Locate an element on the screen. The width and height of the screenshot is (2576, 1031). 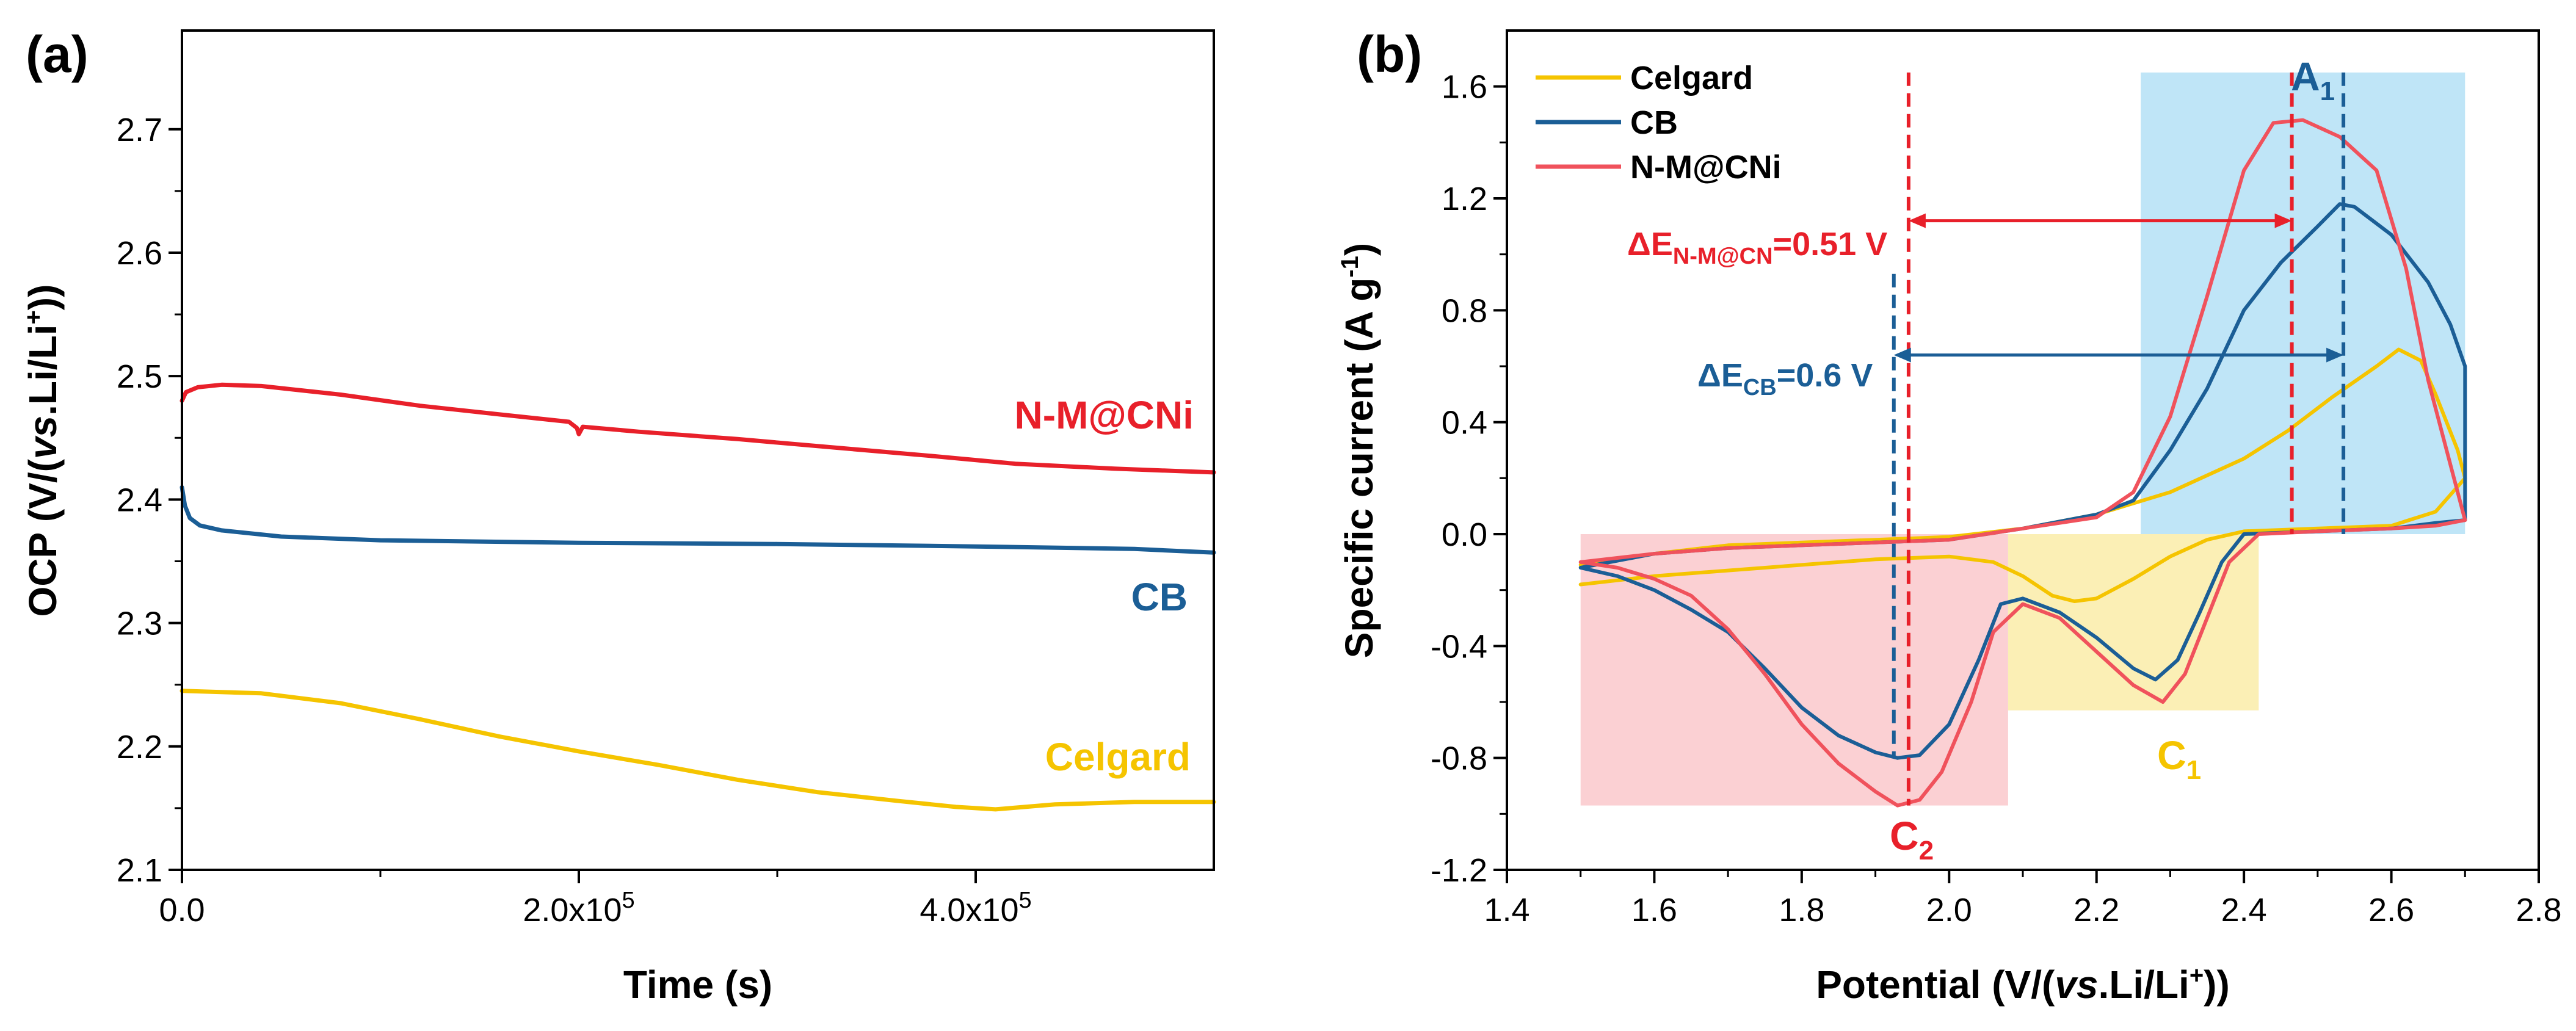
legend-item-nmcni: N-M@CNi is located at coordinates (1659, 167).